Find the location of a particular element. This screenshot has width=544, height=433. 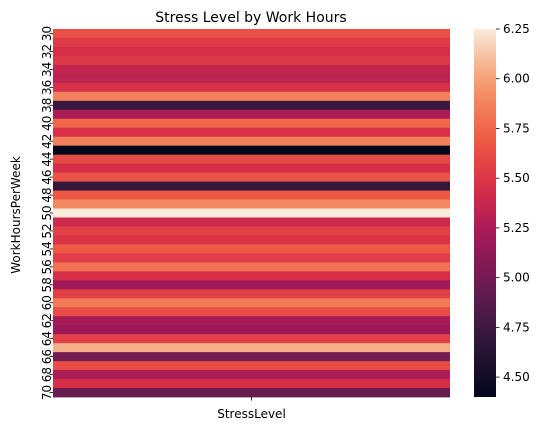

y-tick-label: 52 is located at coordinates (47, 230).